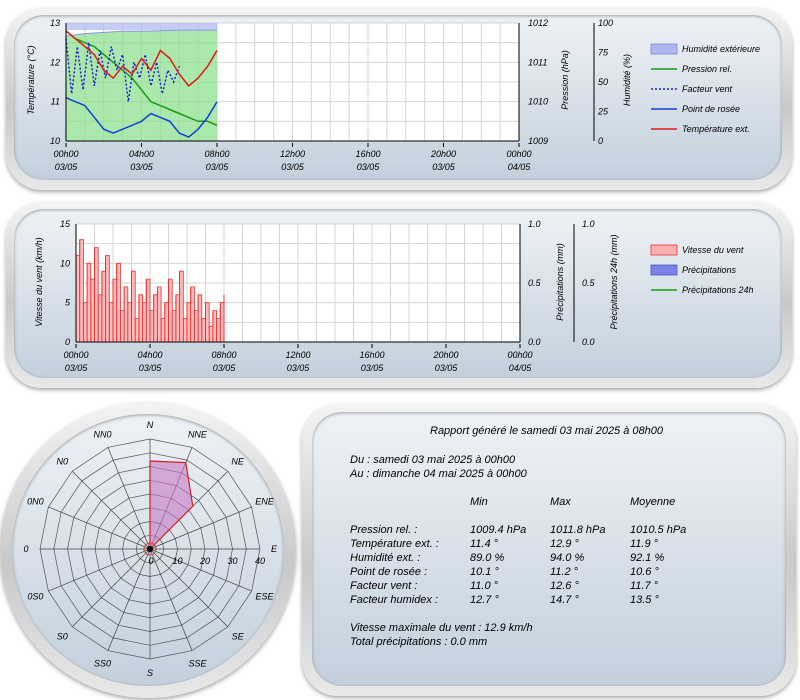  I want to click on humidity-line, so click(141, 33).